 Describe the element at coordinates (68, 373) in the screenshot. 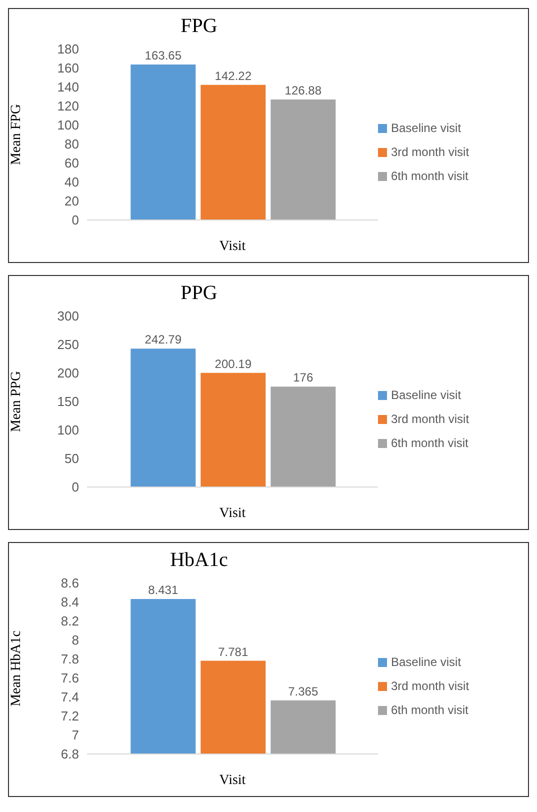

I see `y-tick-label: 200` at that location.